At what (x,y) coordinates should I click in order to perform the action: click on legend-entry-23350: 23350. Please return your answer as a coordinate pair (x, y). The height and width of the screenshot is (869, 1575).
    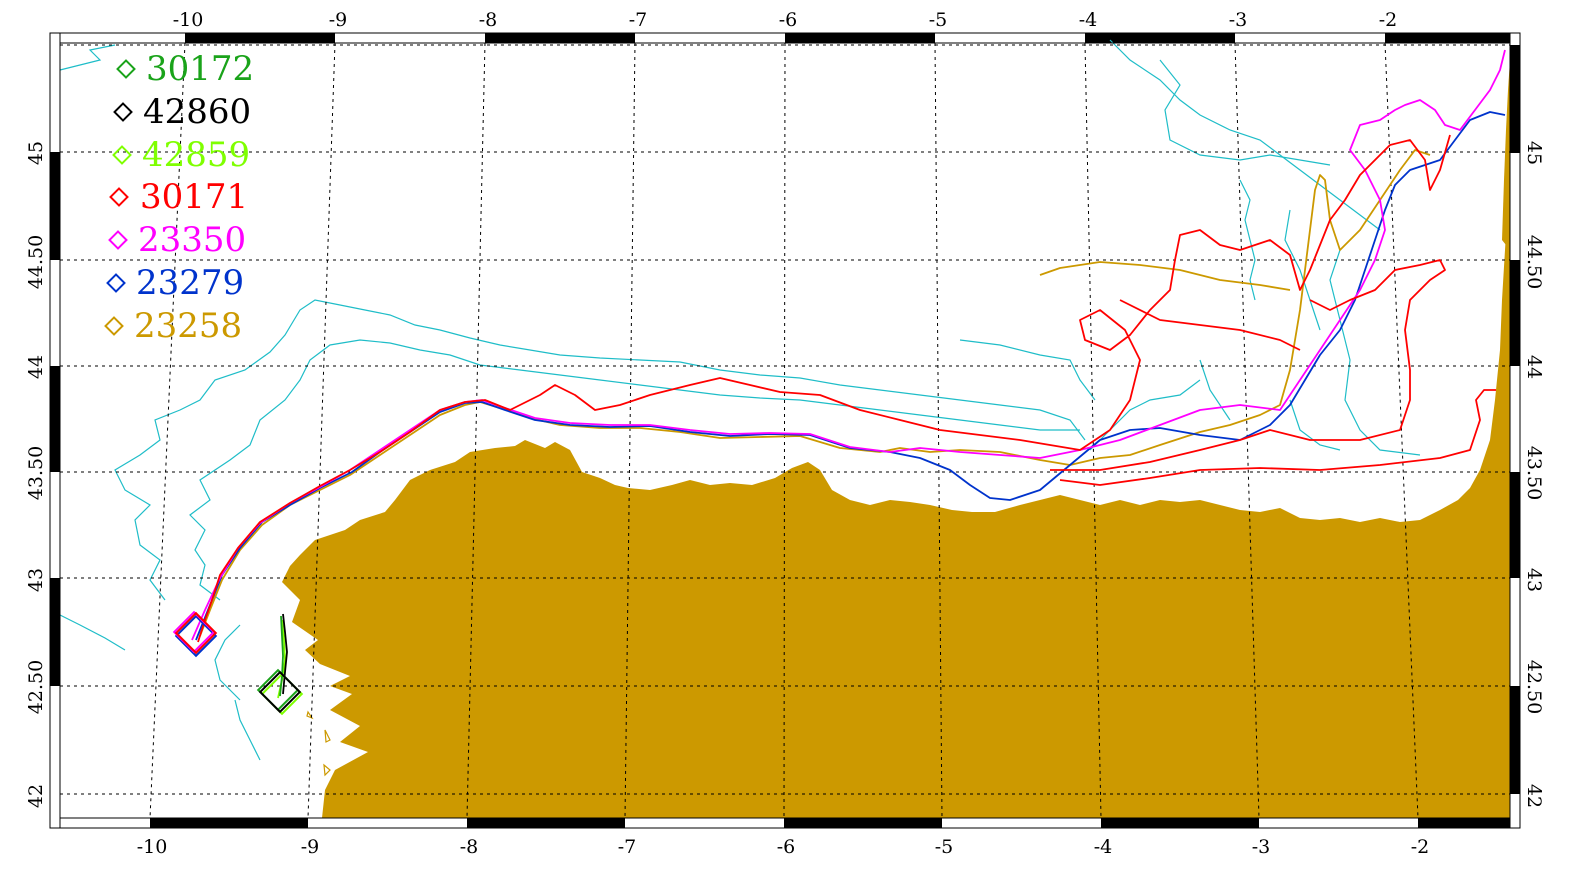
    Looking at the image, I should click on (177, 240).